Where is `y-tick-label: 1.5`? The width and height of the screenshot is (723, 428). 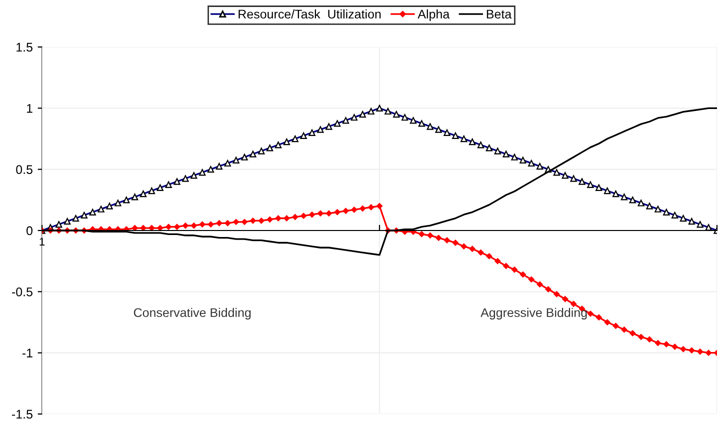 y-tick-label: 1.5 is located at coordinates (24, 47).